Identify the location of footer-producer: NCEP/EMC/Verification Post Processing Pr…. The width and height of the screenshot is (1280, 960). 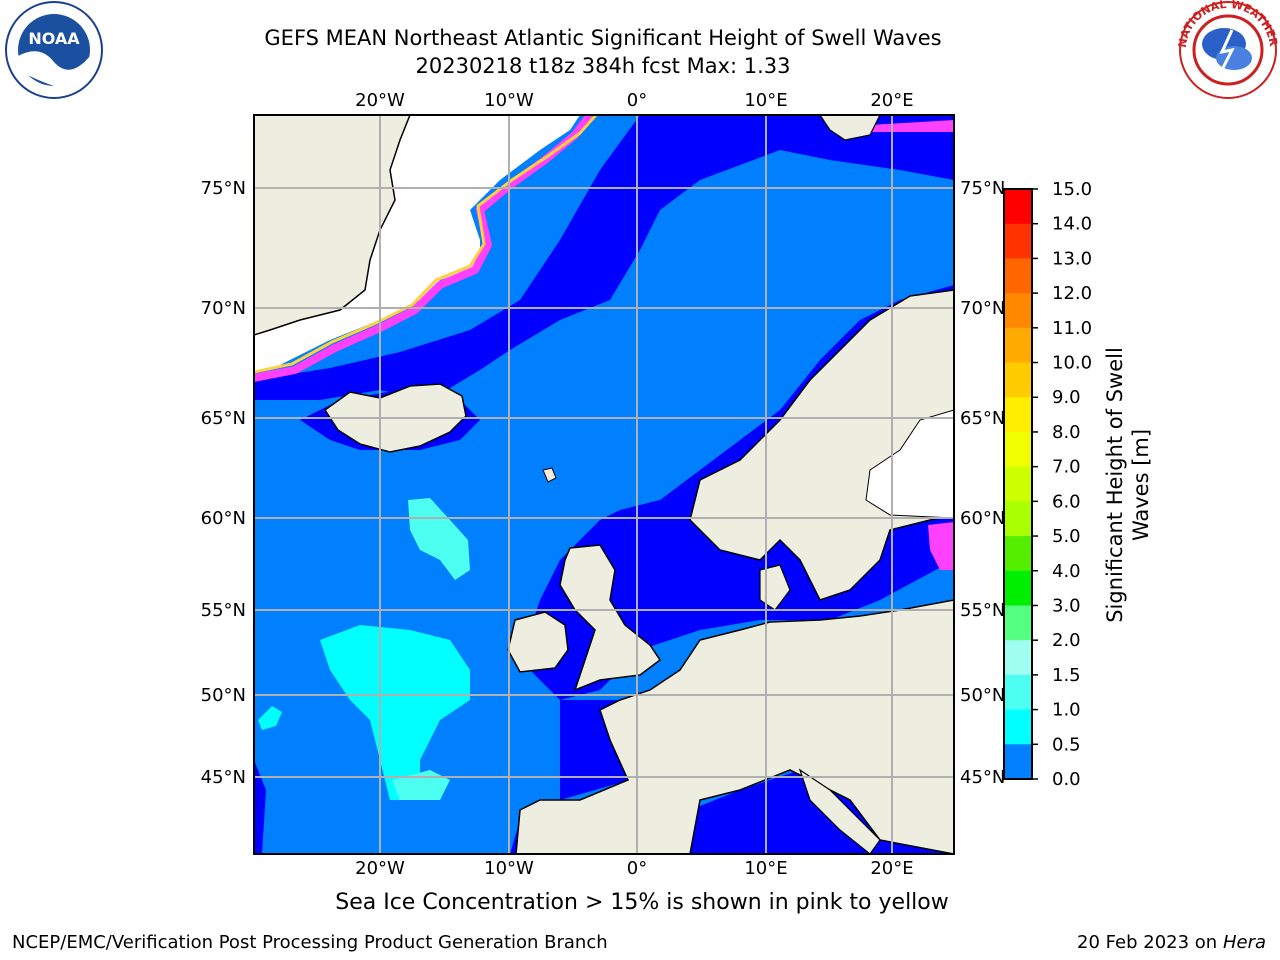
(310, 942).